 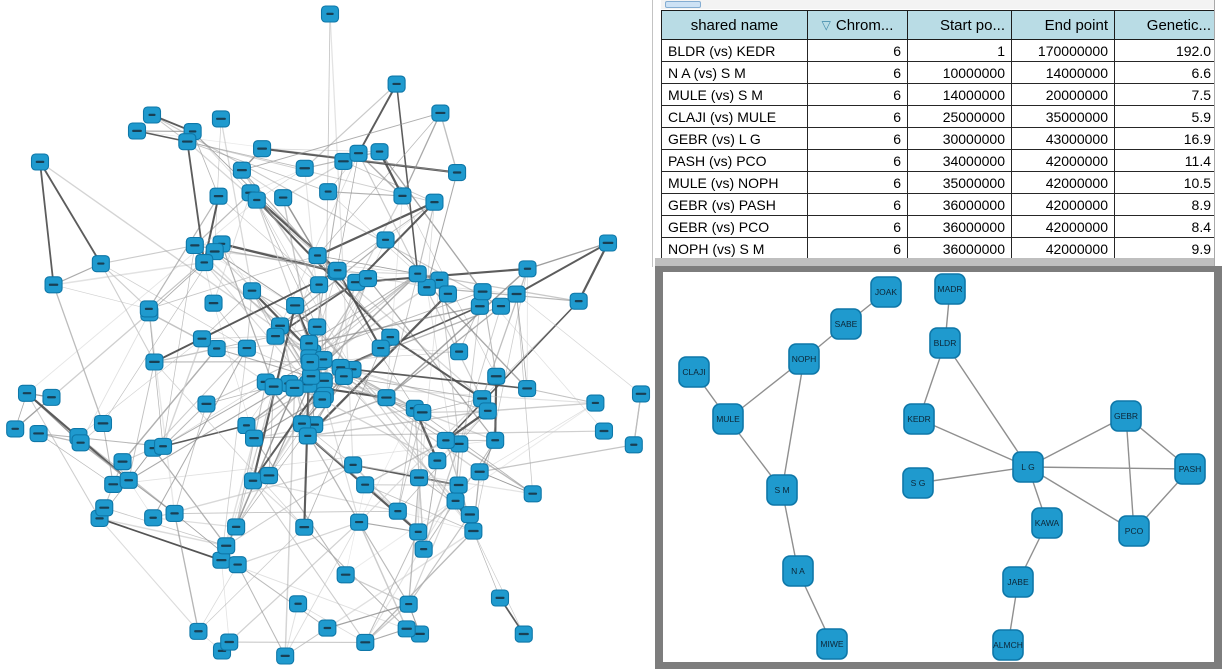 I want to click on edge-value-cell: 11.4, so click(x=1166, y=160).